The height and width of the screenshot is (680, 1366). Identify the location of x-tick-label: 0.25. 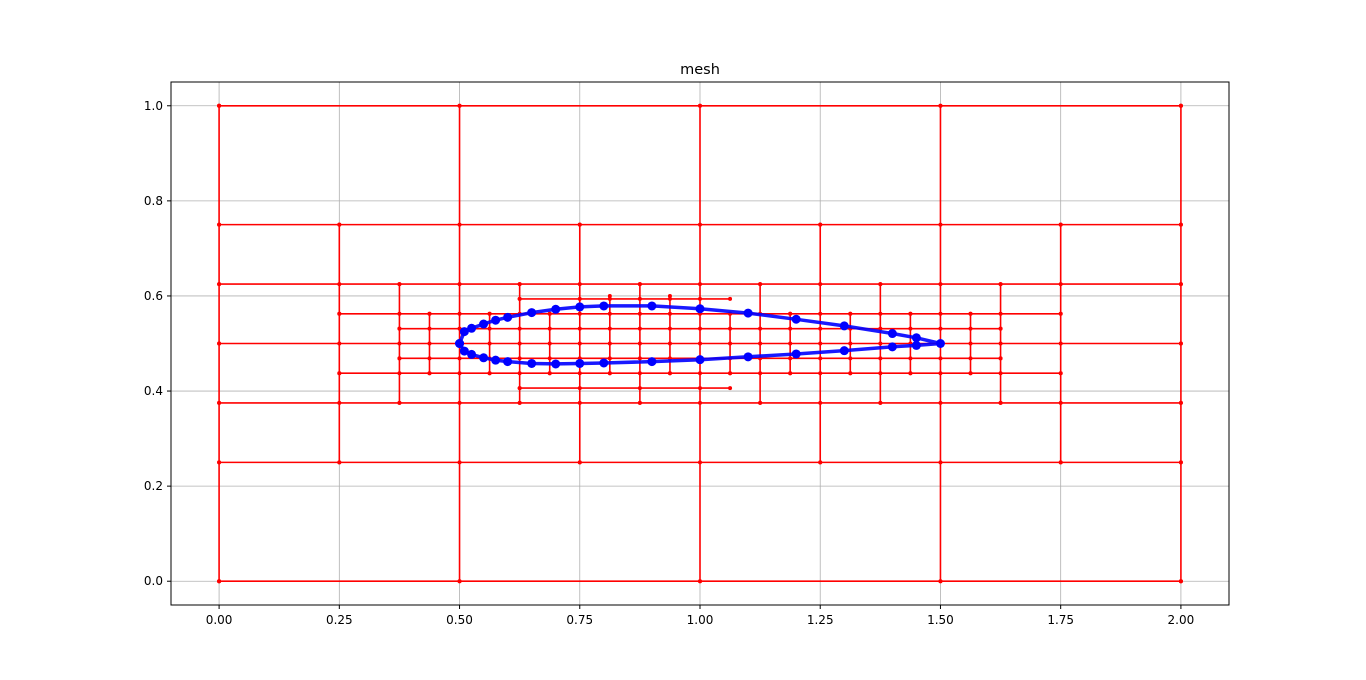
(339, 620).